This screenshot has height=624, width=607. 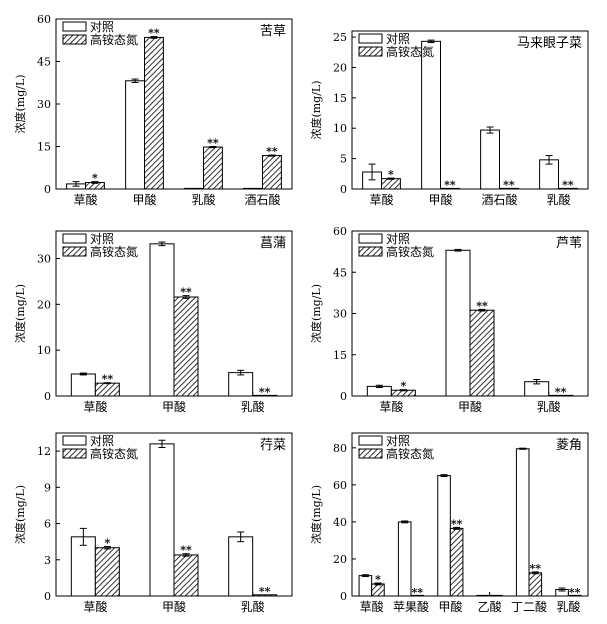 What do you see at coordinates (569, 445) in the screenshot?
I see `panel-title: 菱角` at bounding box center [569, 445].